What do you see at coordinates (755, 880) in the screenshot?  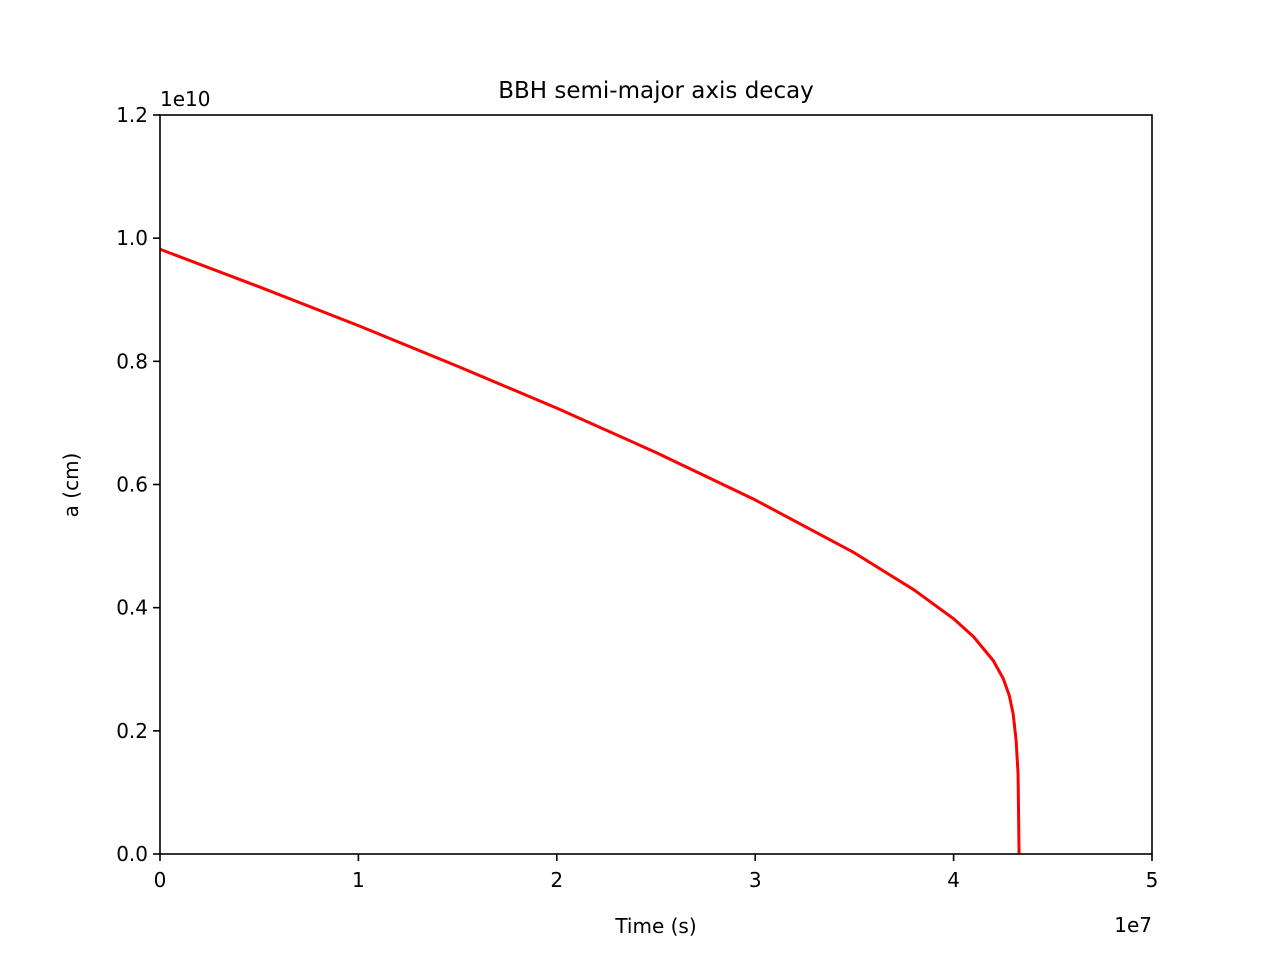 I see `x-tick-label: 3` at bounding box center [755, 880].